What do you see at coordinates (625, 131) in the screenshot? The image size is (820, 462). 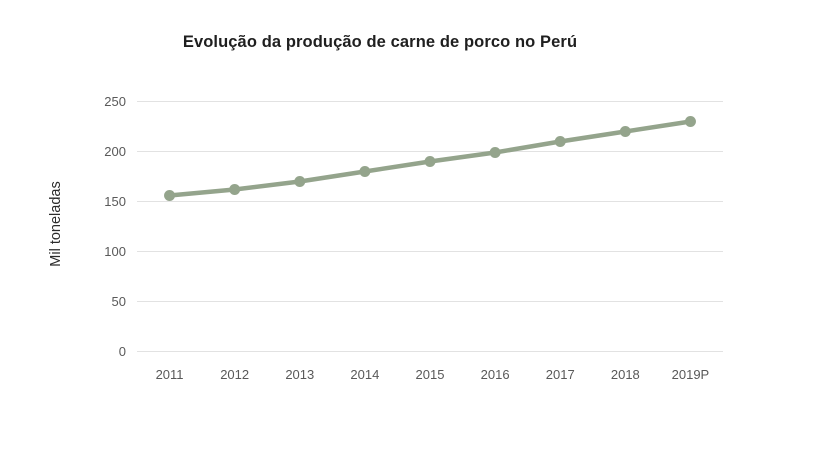 I see `data-point-2018` at bounding box center [625, 131].